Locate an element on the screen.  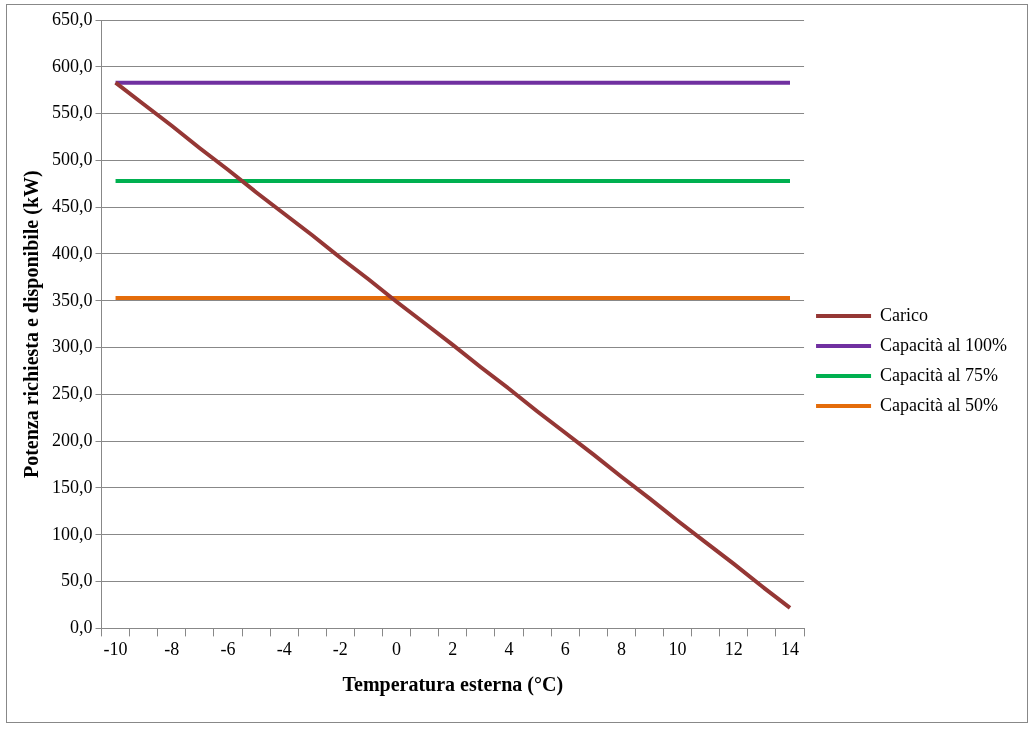
x-tick-label: 14 is located at coordinates (790, 648).